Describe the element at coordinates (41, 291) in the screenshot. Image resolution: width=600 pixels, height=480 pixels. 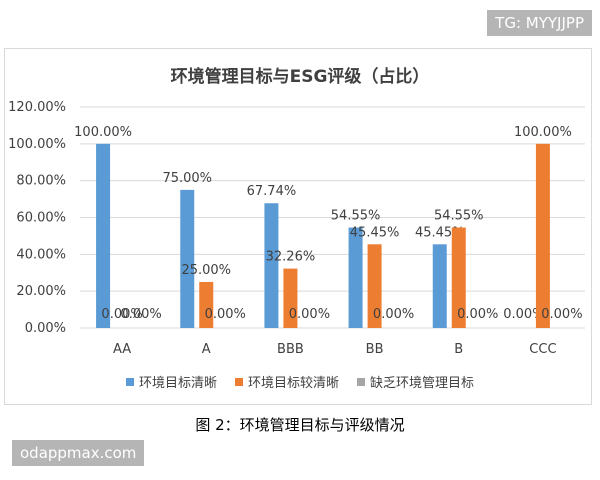
I see `y-tick-label-1: 20.00%` at that location.